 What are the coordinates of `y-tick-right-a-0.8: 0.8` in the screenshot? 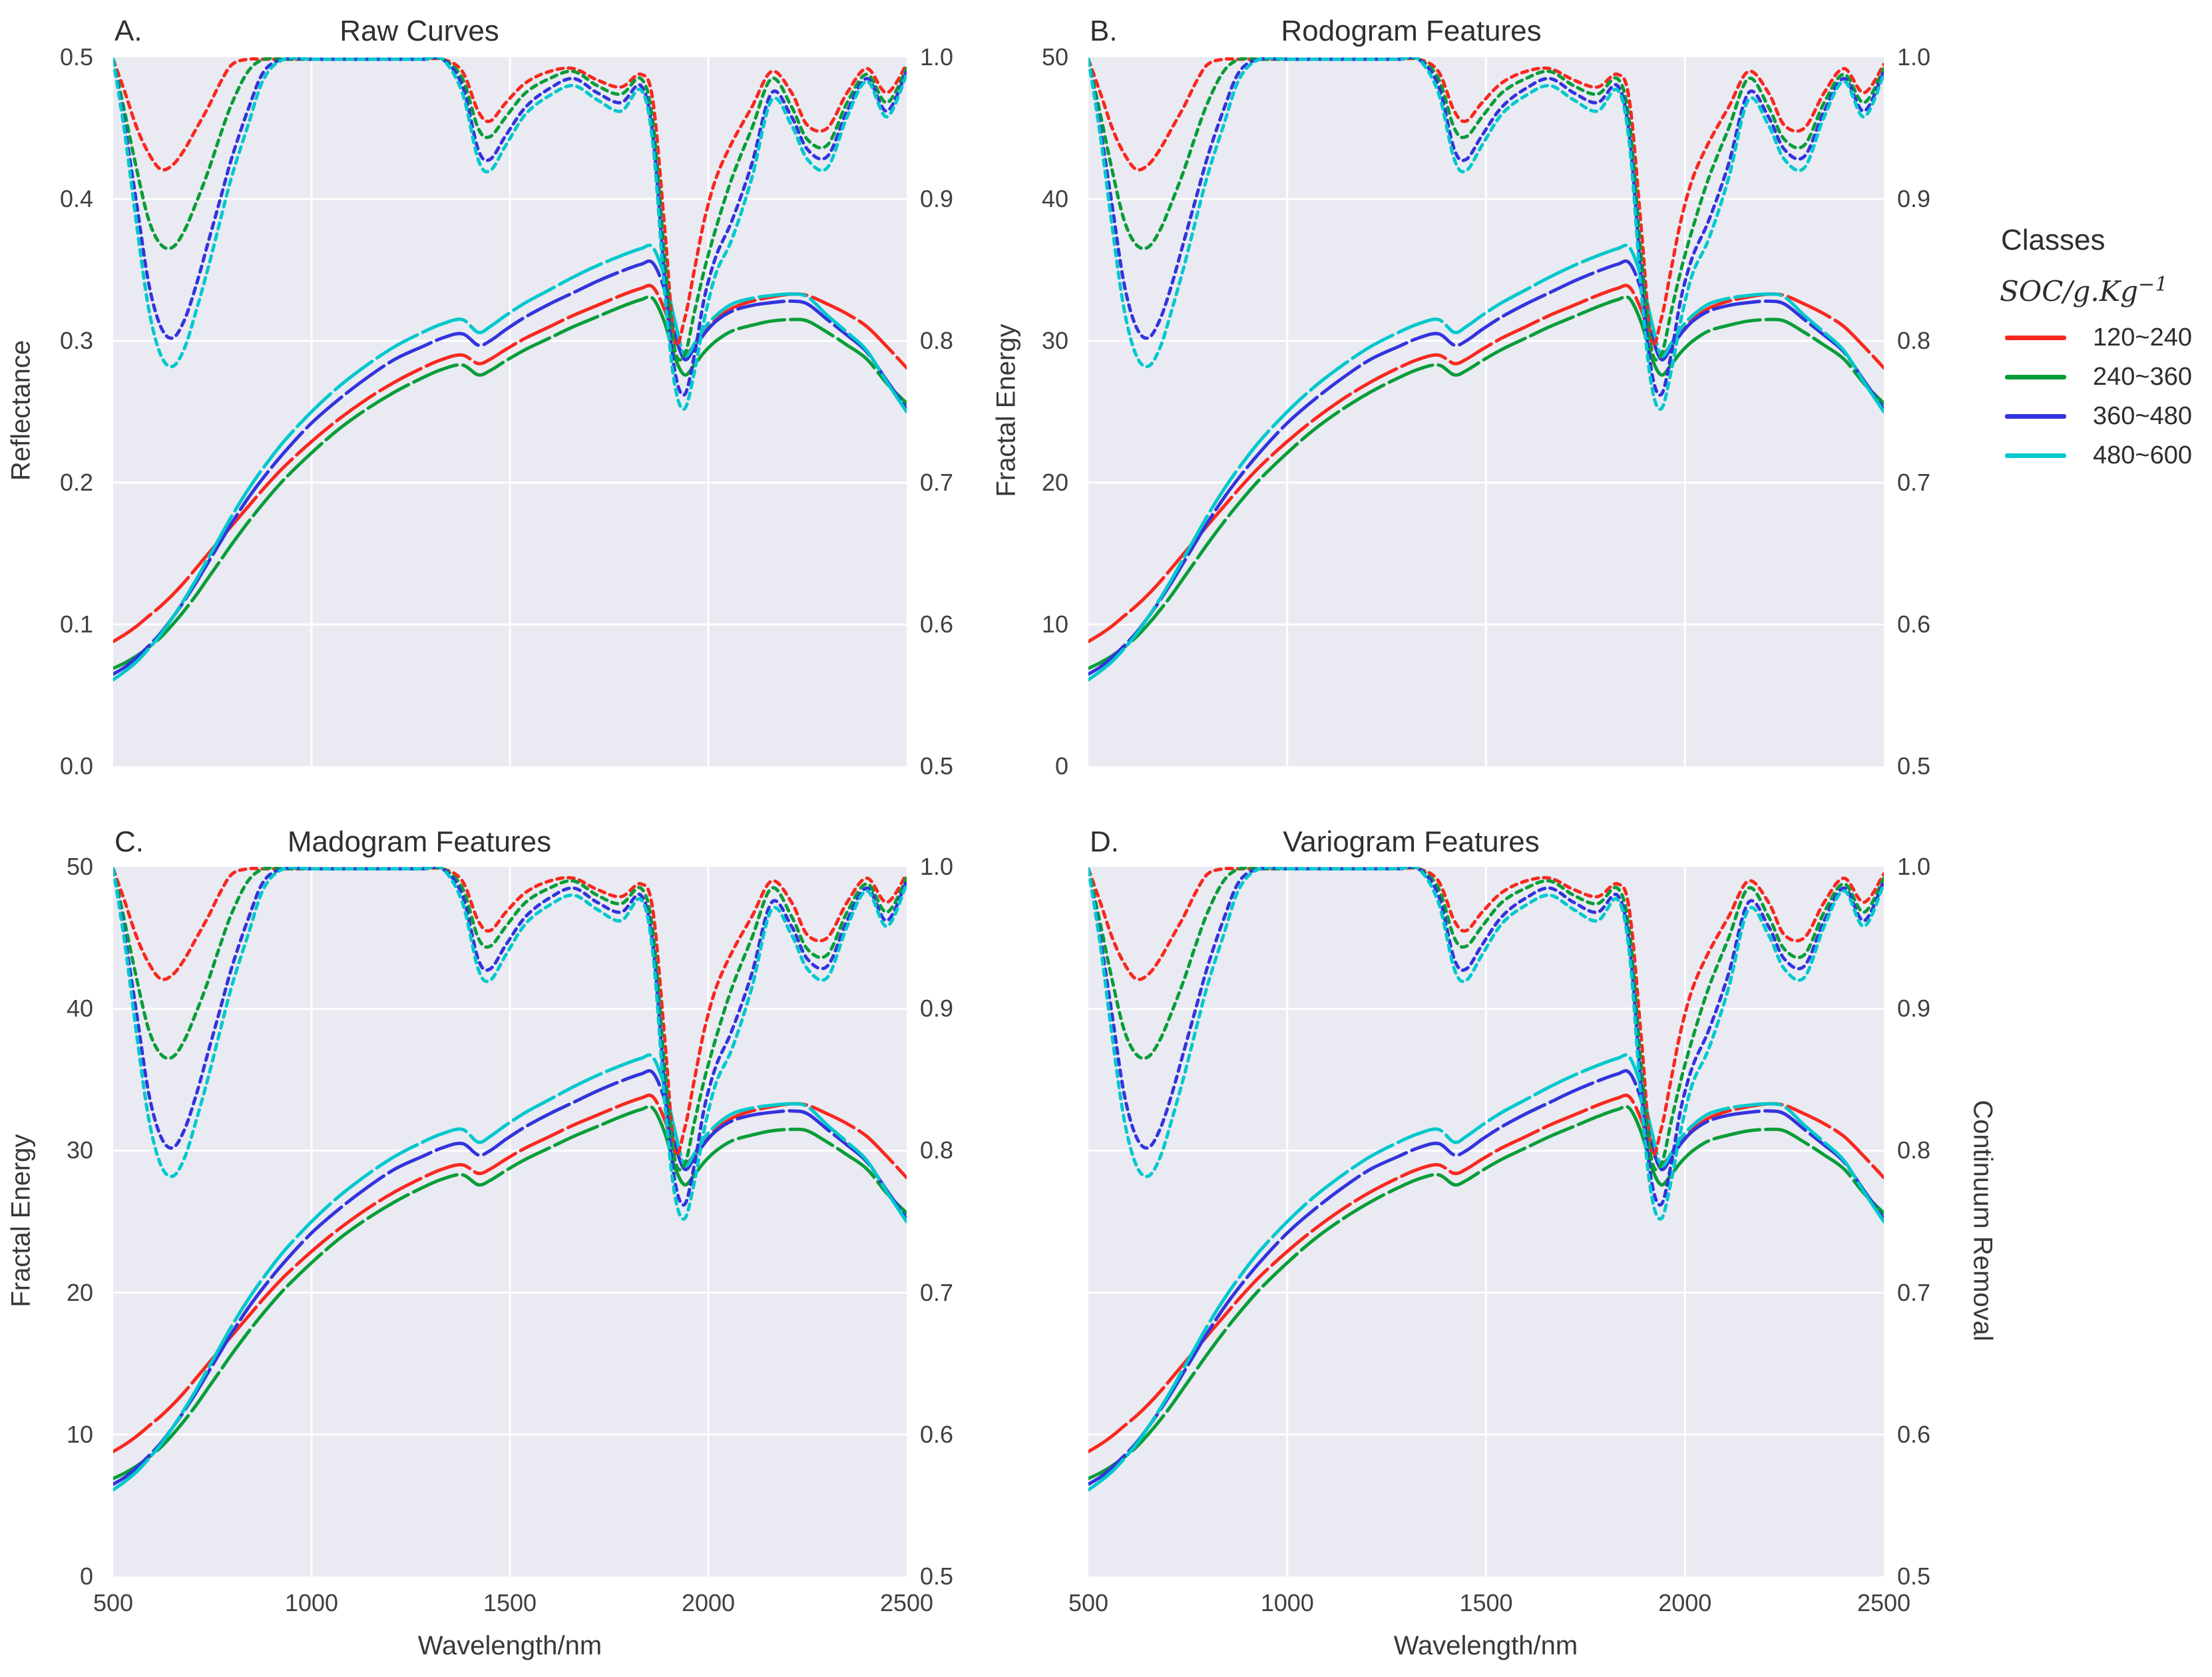 It's located at (937, 341).